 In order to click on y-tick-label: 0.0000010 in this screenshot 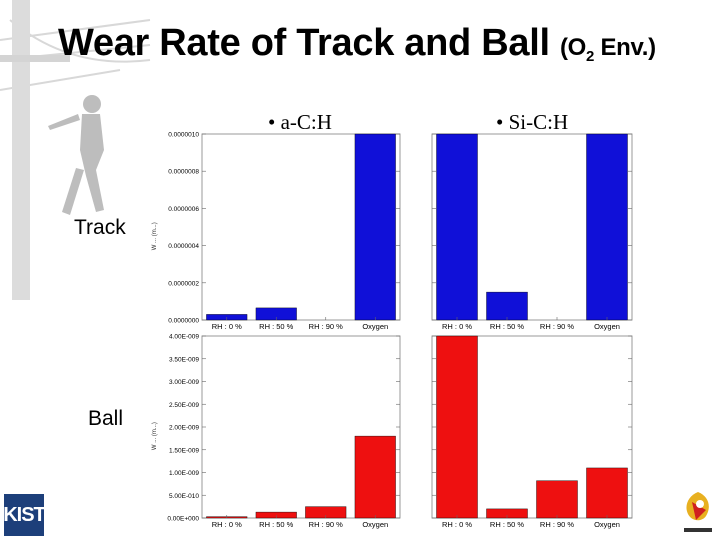, I will do `click(183, 135)`.